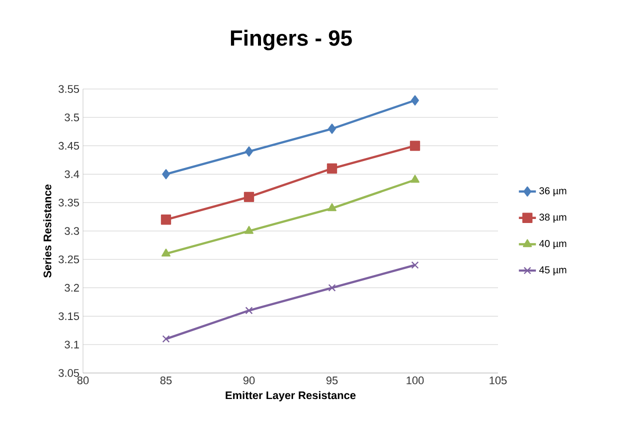  I want to click on x-tick-label: 100, so click(415, 380).